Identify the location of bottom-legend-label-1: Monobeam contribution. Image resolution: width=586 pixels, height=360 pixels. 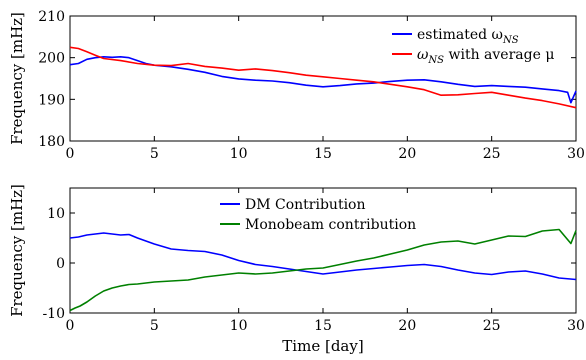
(330, 225).